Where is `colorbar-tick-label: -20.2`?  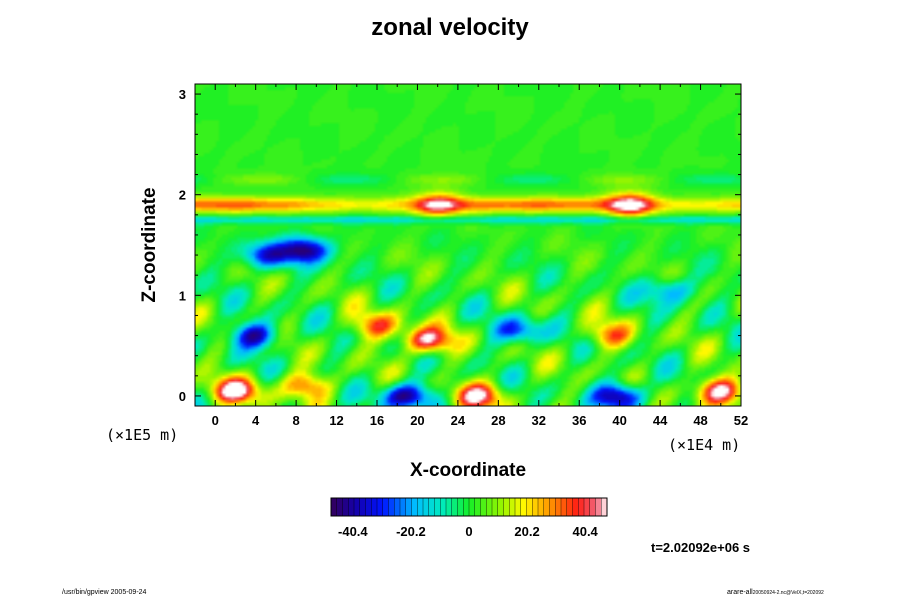 colorbar-tick-label: -20.2 is located at coordinates (411, 531).